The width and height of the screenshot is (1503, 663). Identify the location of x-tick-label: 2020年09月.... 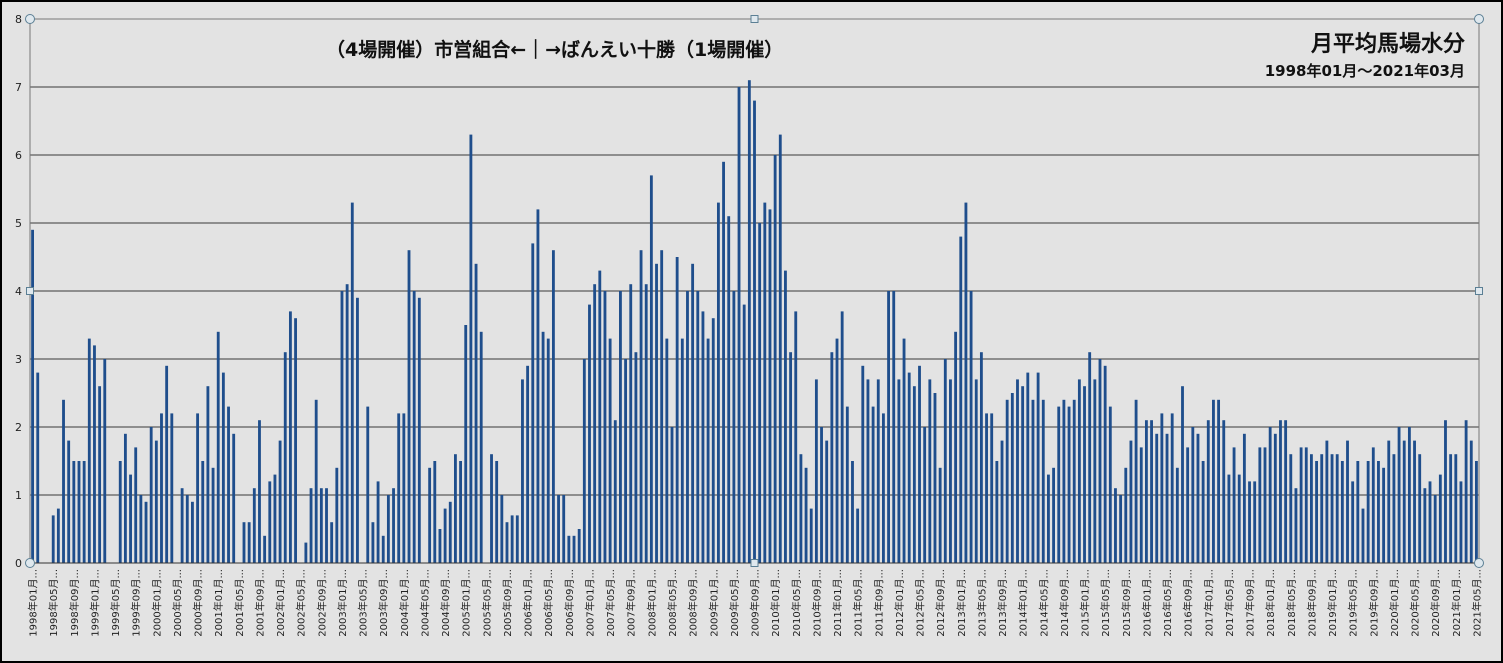
(1435, 603).